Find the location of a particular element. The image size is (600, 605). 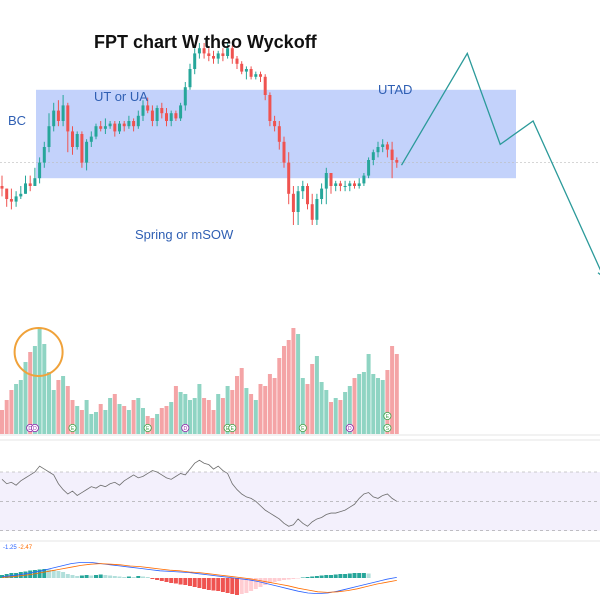

annotation-ut-ua: UT or UA is located at coordinates (121, 96).